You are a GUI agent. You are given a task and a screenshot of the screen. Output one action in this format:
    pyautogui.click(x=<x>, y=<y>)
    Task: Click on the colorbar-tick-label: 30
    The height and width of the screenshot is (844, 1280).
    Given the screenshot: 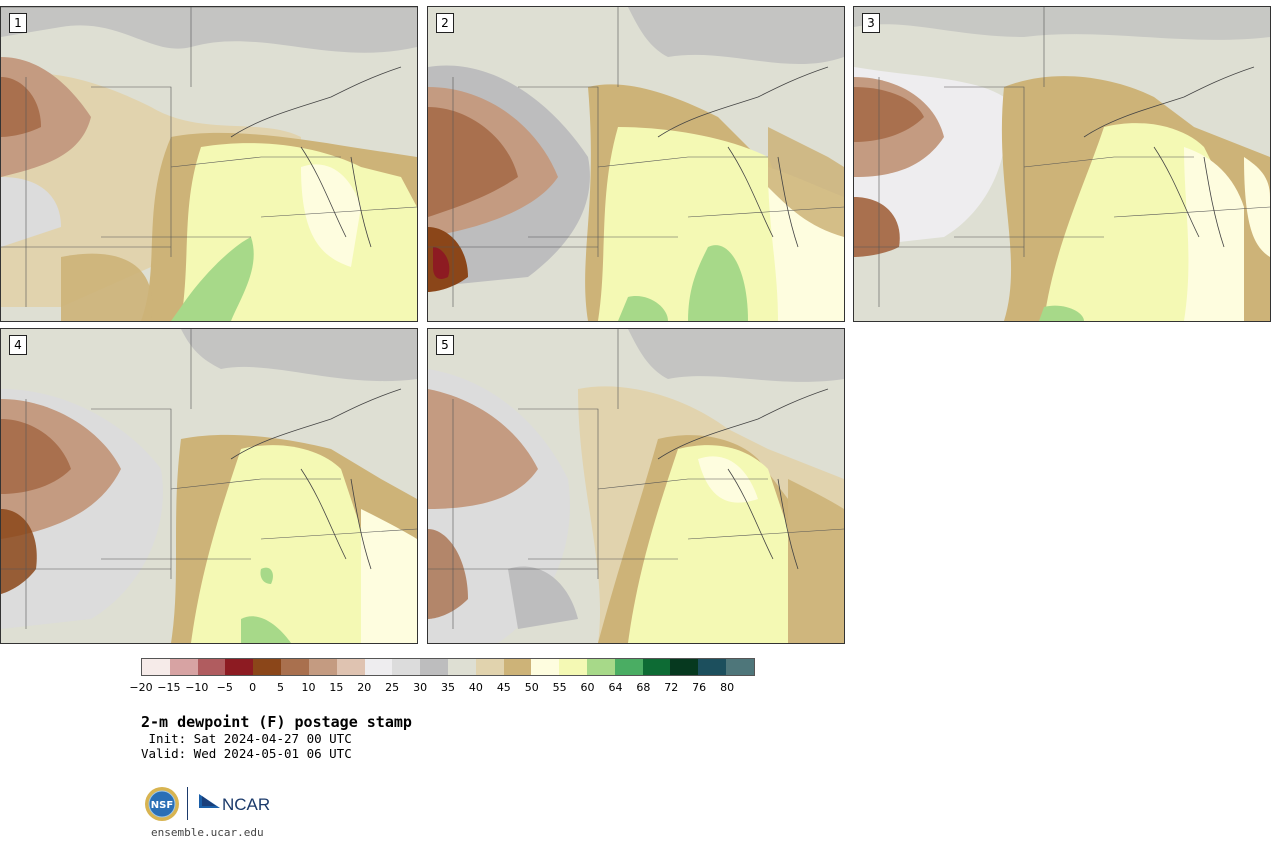 What is the action you would take?
    pyautogui.click(x=420, y=687)
    